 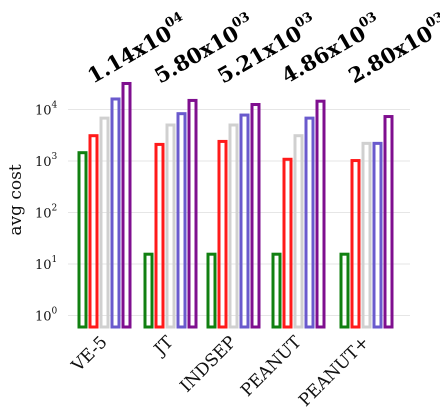 I want to click on x-tick-label: INDSEP, so click(x=208, y=364).